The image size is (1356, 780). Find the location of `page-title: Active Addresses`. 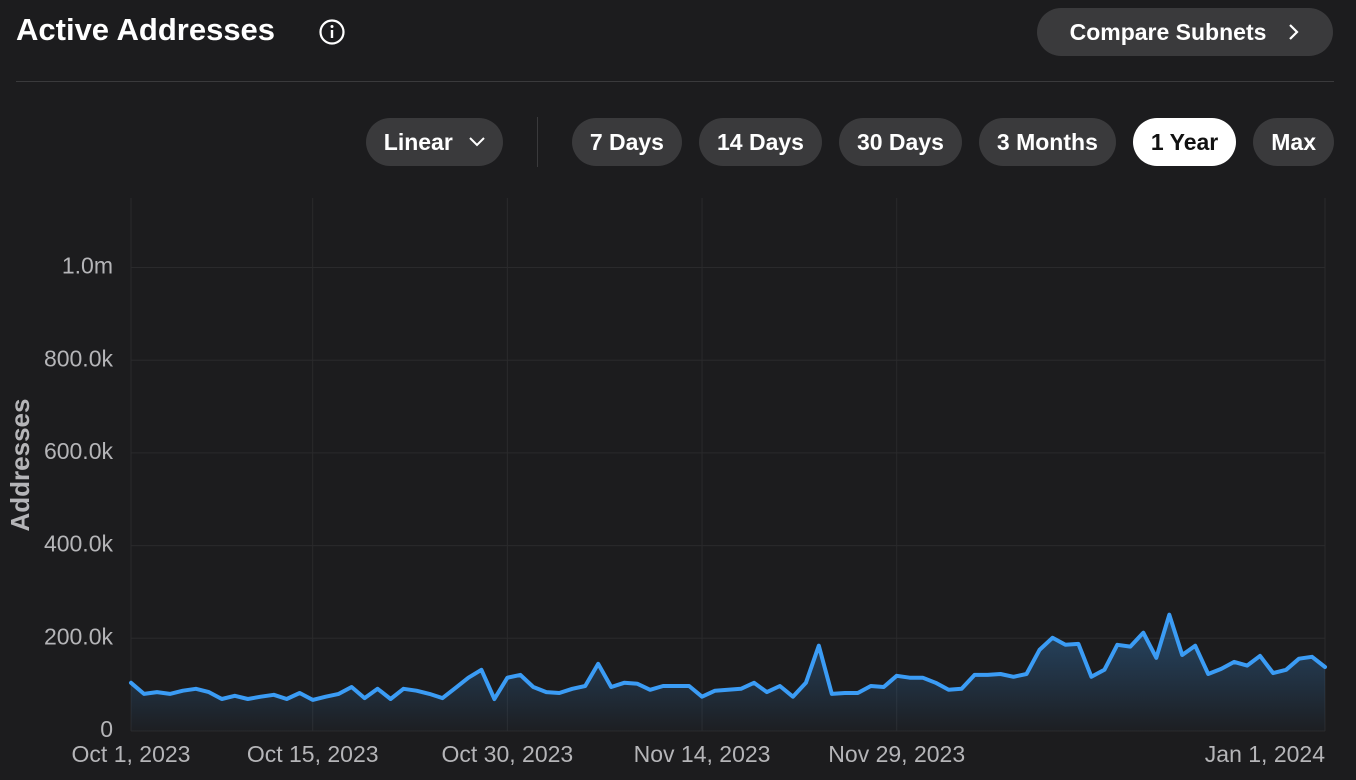

page-title: Active Addresses is located at coordinates (146, 29).